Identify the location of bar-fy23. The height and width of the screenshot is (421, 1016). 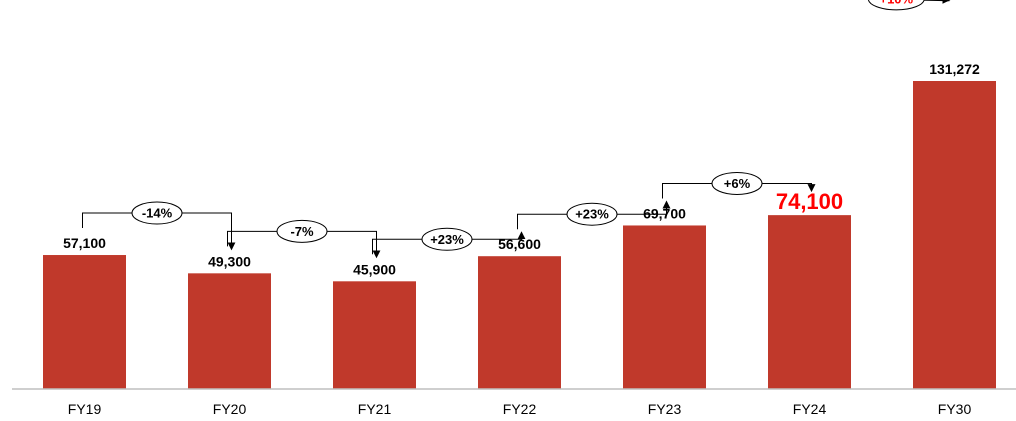
(664, 307).